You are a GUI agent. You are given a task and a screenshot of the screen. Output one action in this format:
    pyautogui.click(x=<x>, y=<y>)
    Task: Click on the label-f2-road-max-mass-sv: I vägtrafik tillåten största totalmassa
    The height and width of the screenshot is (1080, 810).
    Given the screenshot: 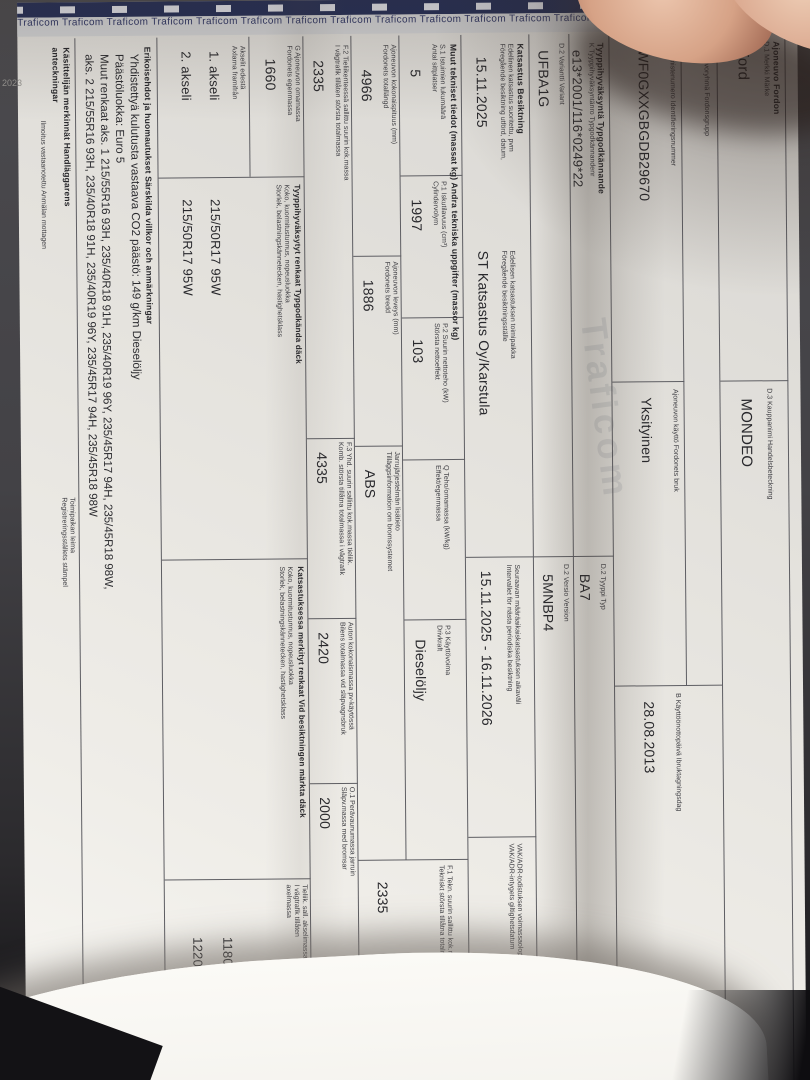 What is the action you would take?
    pyautogui.click(x=337, y=100)
    